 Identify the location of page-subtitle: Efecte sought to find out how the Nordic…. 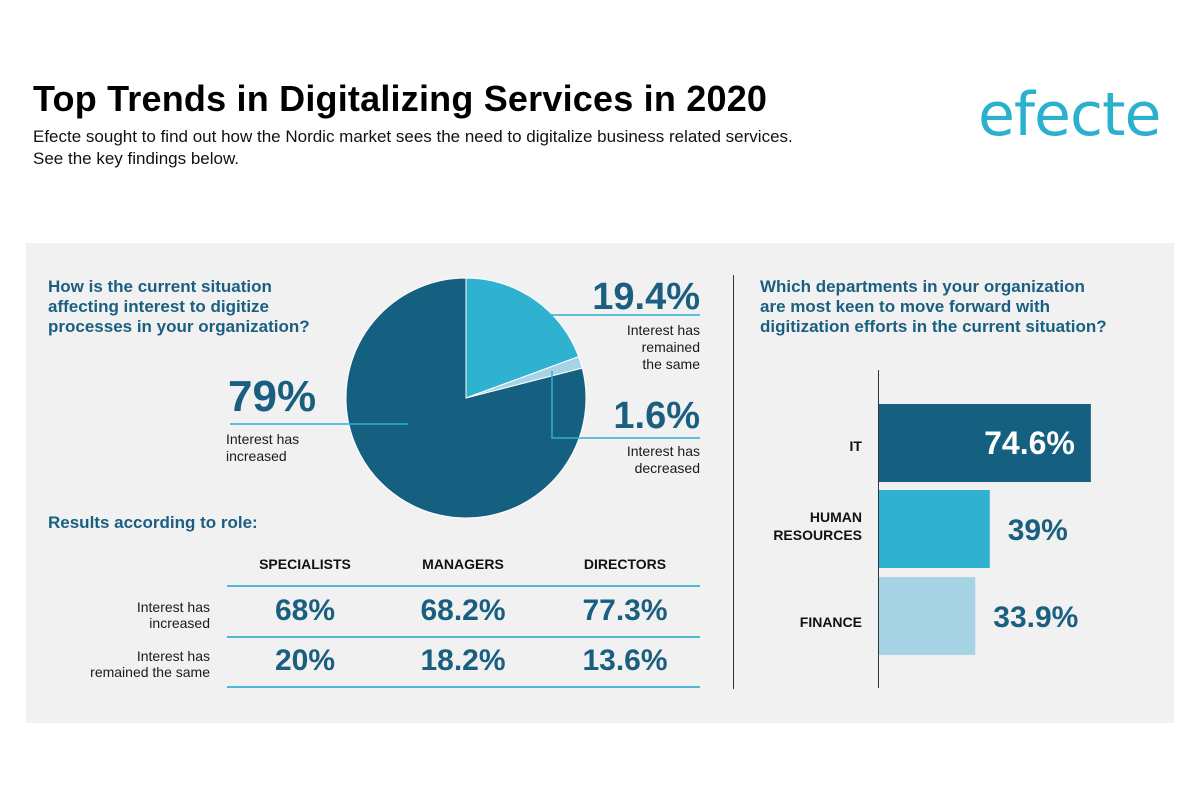
(413, 148).